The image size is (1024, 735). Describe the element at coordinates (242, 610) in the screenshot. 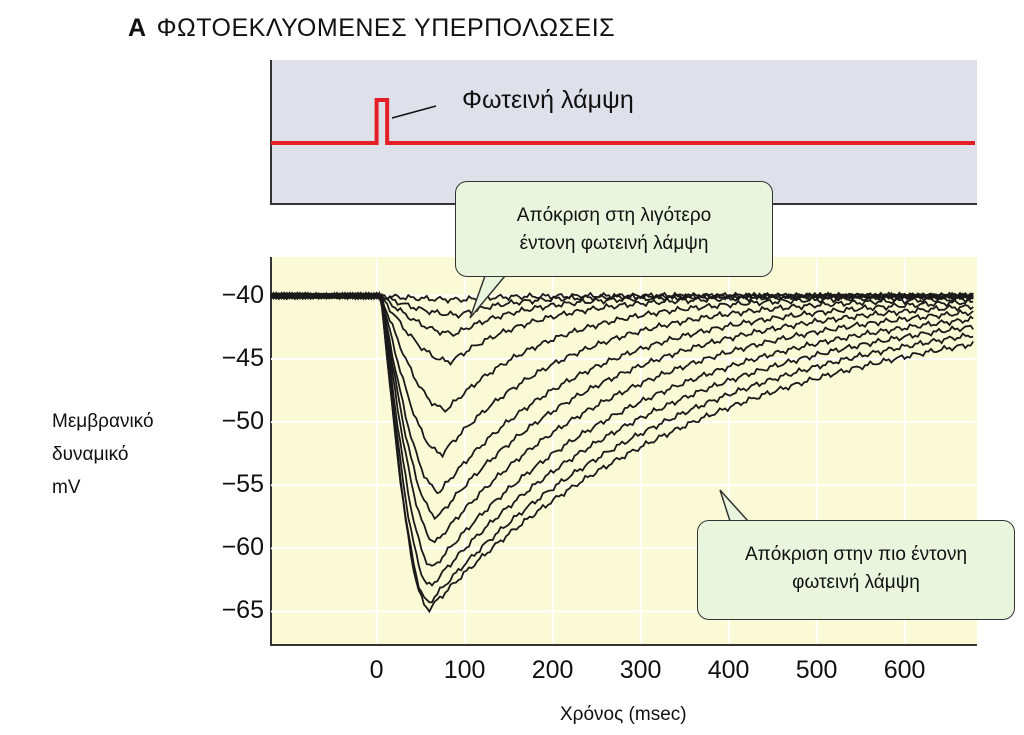

I see `y-tick-label: −65` at that location.